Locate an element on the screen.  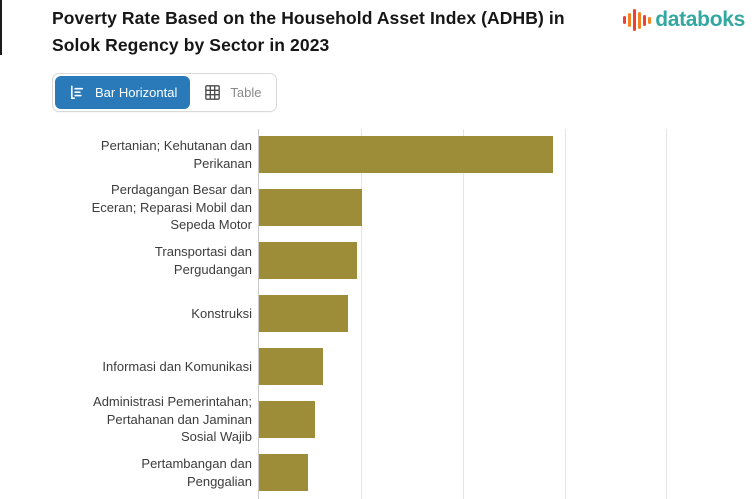
chart-row: Pertanian; Kehutanan dan Perikanan is located at coordinates (376, 154).